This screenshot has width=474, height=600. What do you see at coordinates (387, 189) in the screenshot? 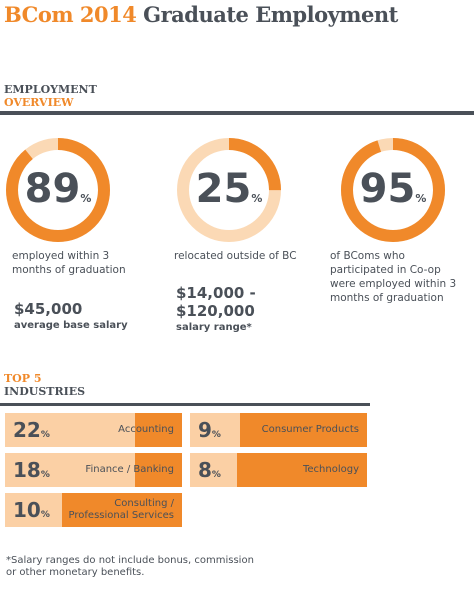
I see `value-number: 95` at bounding box center [387, 189].